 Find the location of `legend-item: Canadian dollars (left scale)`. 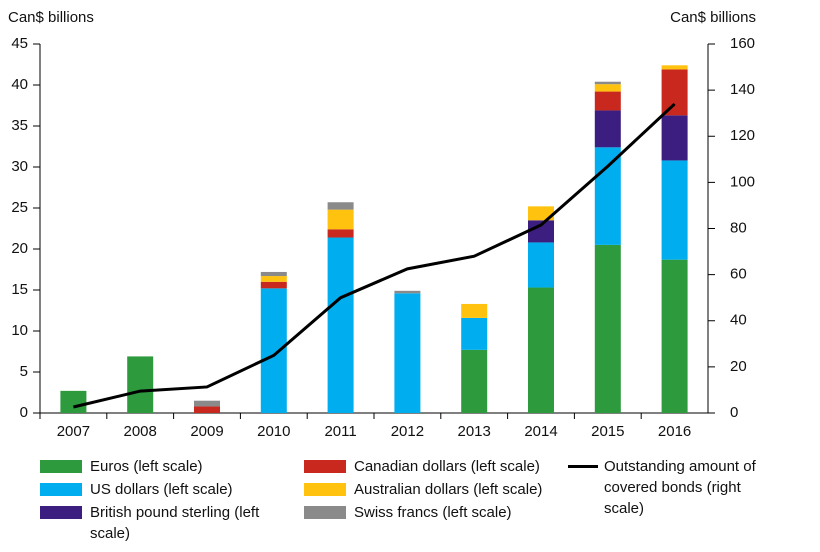

legend-item: Canadian dollars (left scale) is located at coordinates (436, 468).